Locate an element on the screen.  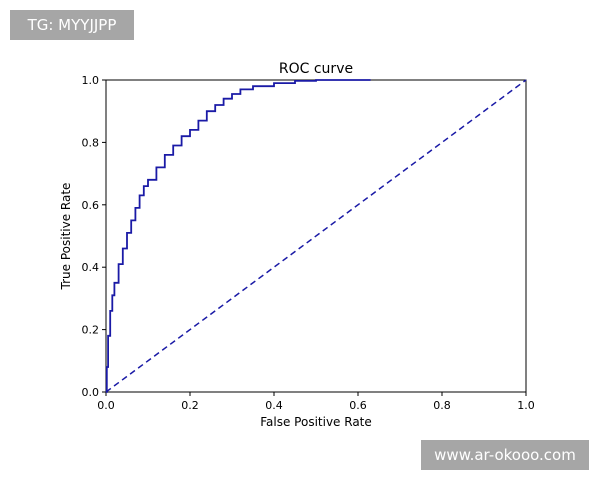
x-tick-label: 0.2 is located at coordinates (190, 405).